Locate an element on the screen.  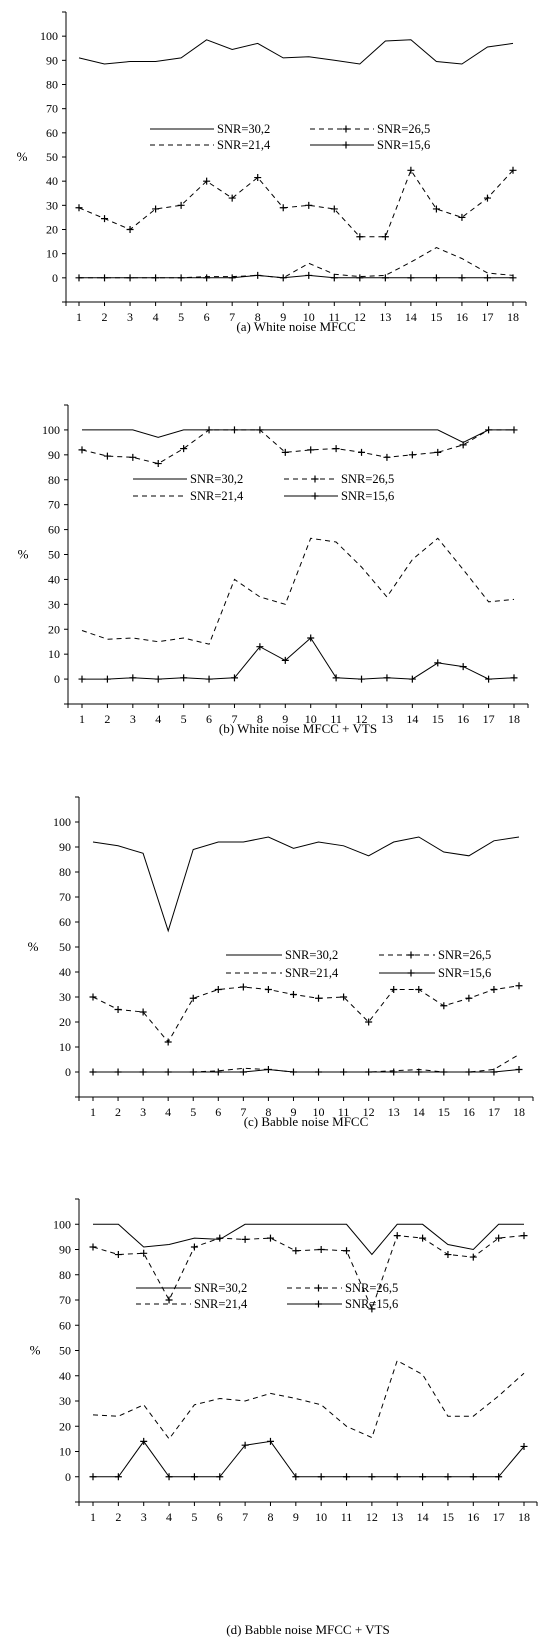
x-tick-label: 8 is located at coordinates (260, 719).